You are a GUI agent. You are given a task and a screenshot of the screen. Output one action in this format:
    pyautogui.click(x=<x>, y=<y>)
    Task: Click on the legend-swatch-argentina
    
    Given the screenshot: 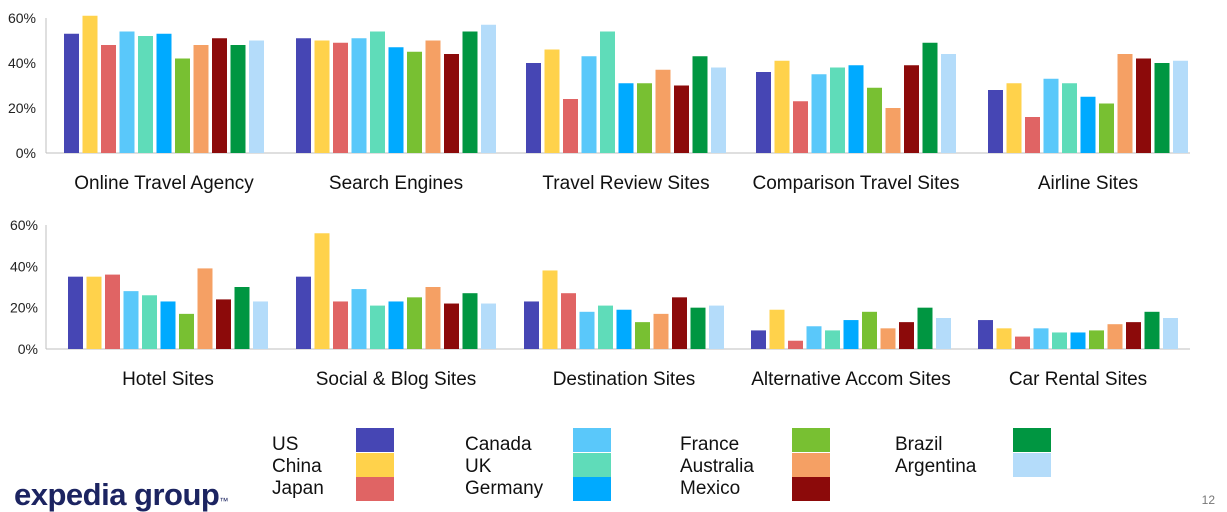 What is the action you would take?
    pyautogui.click(x=1032, y=464)
    